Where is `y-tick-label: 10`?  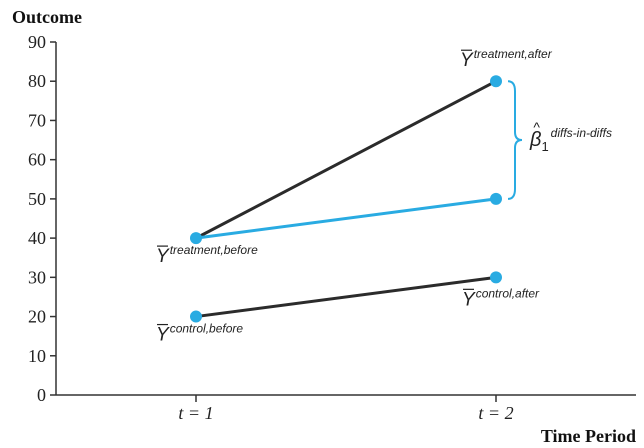
y-tick-label: 10 is located at coordinates (37, 356).